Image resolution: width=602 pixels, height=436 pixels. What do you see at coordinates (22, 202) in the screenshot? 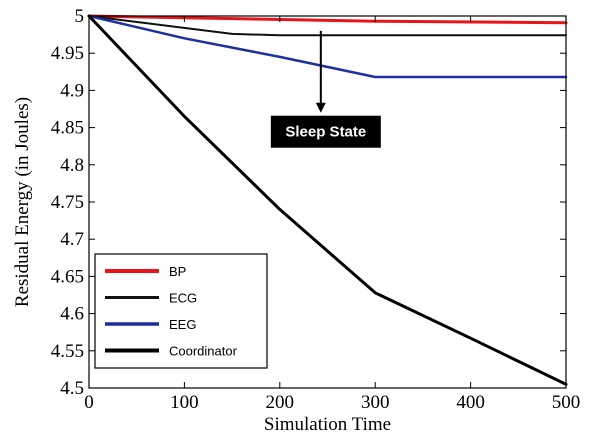
I see `y-axis-label: Residual Energy (in Joules)` at bounding box center [22, 202].